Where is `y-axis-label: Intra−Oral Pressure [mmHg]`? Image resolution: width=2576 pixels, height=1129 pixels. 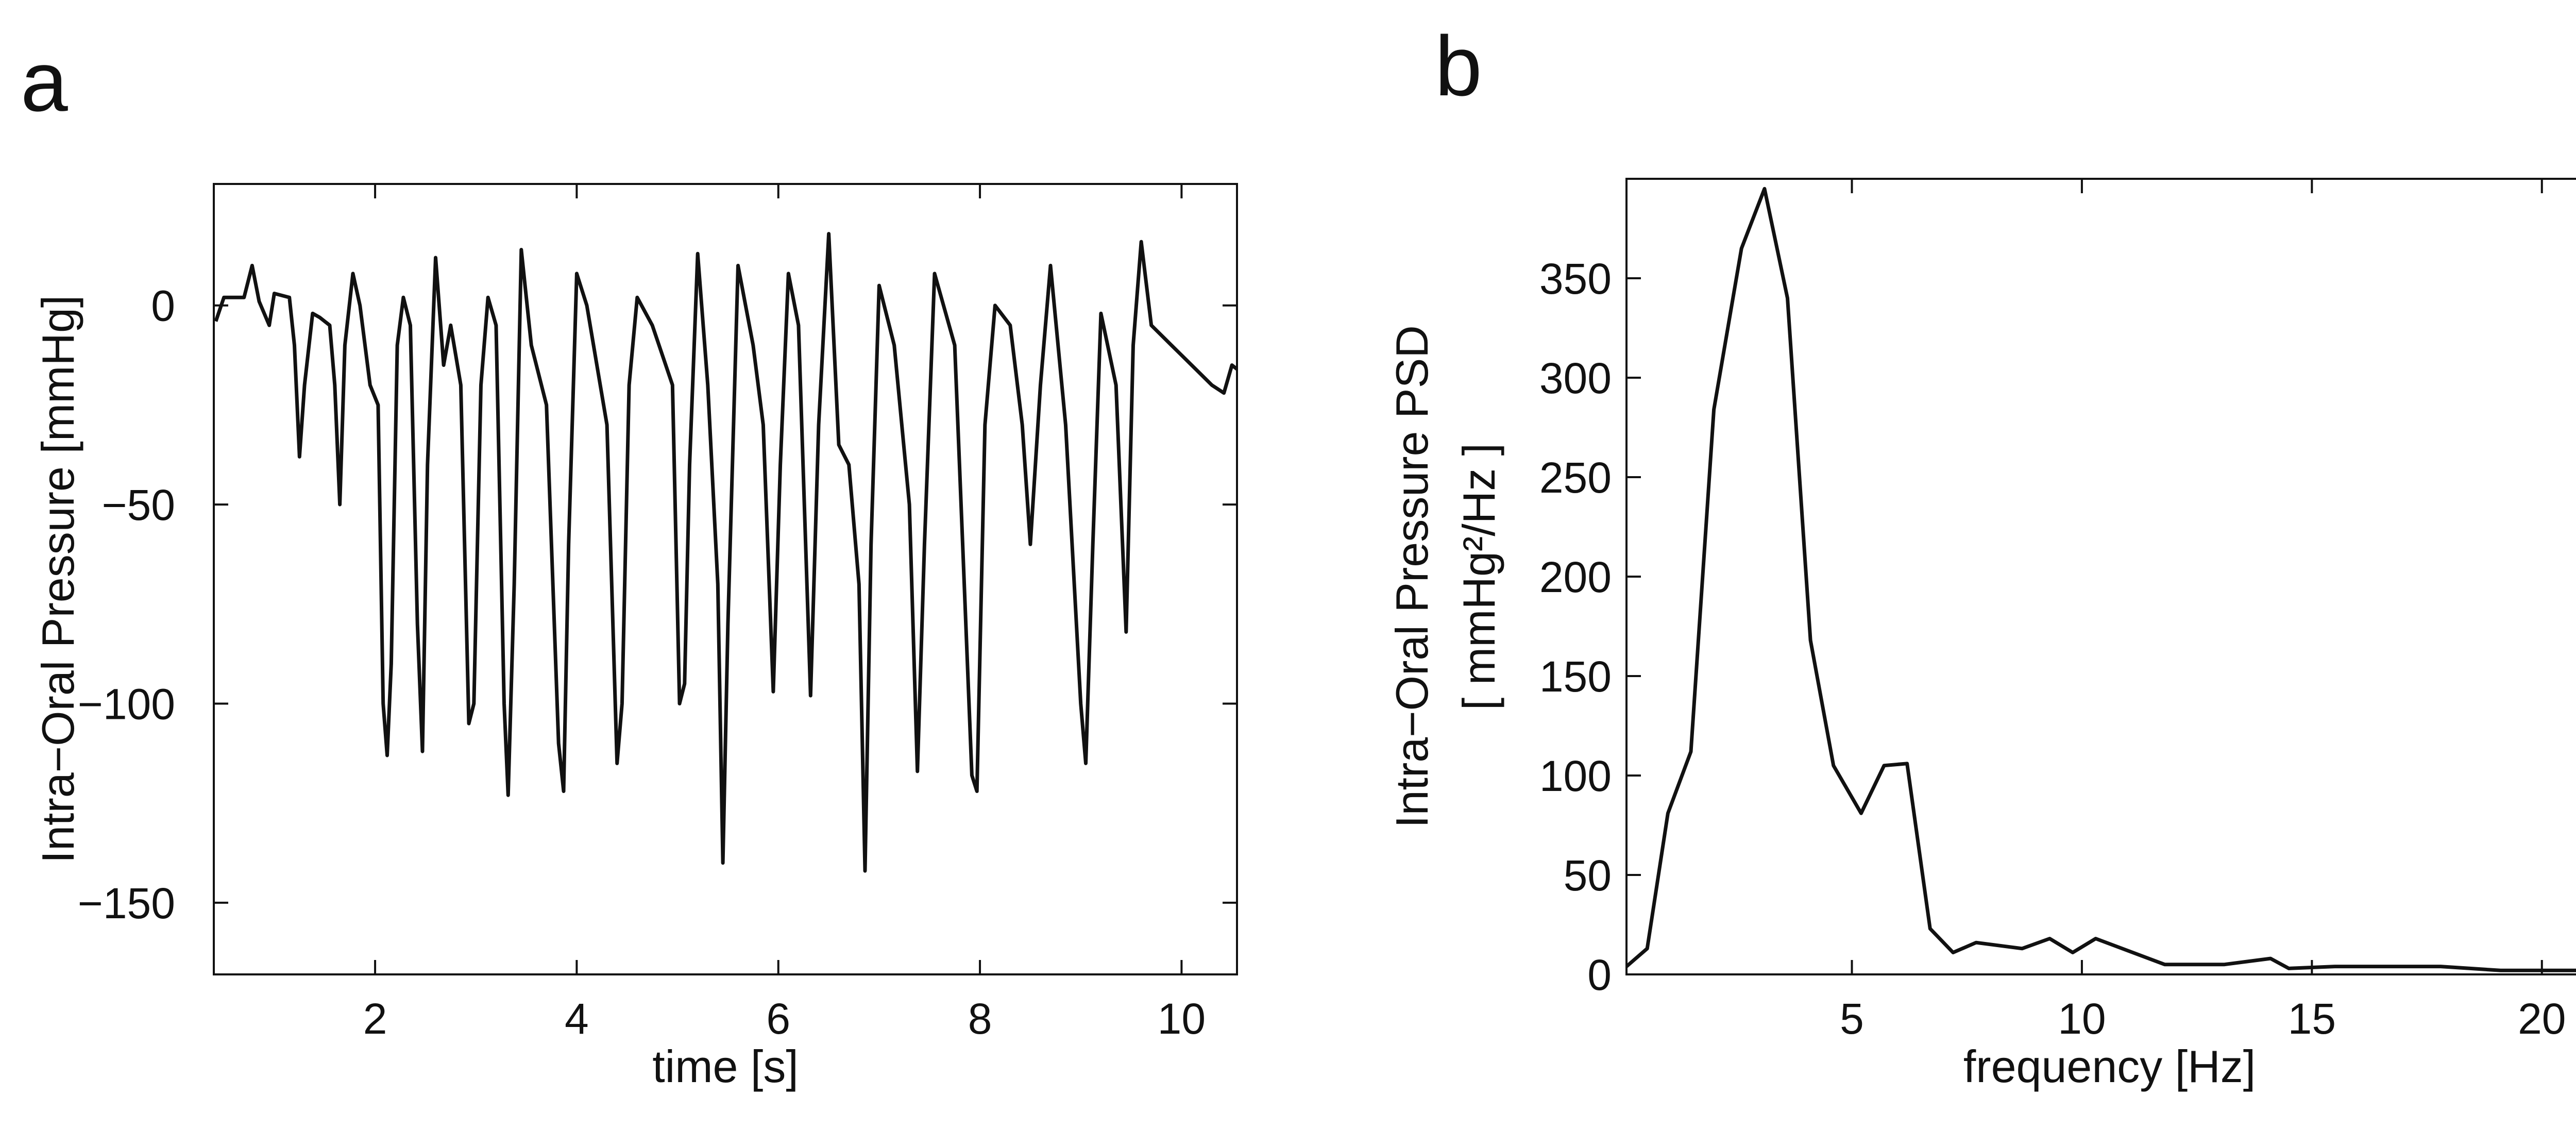 y-axis-label: Intra−Oral Pressure [mmHg] is located at coordinates (57, 579).